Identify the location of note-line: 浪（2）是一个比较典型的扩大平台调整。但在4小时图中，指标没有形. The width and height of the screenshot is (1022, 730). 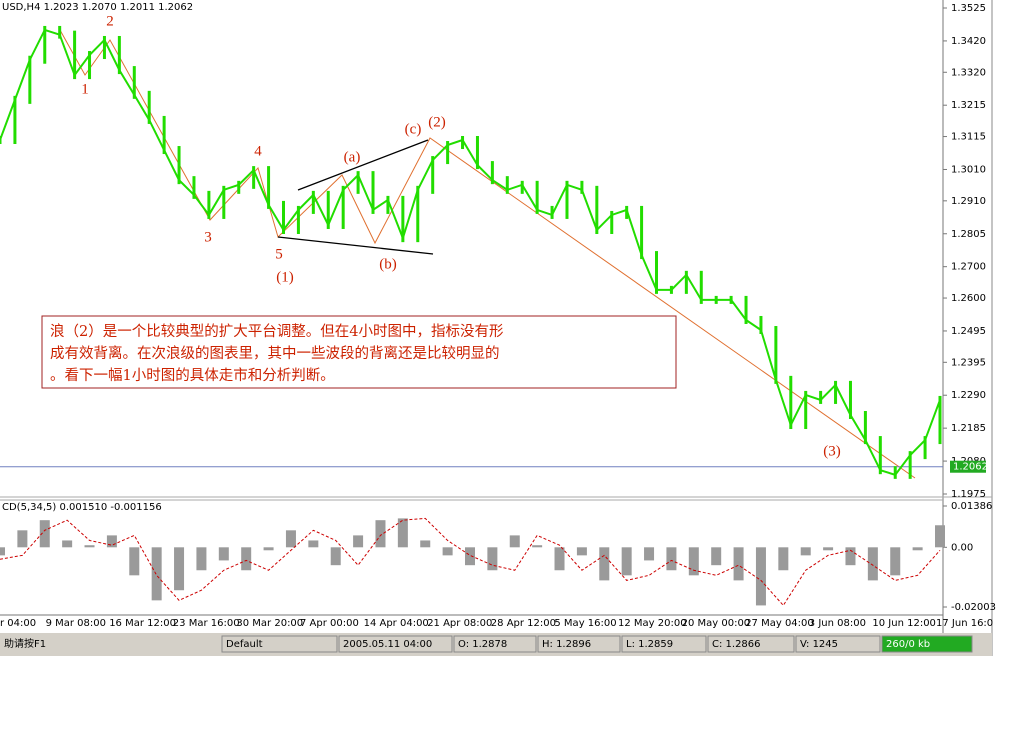
(277, 331).